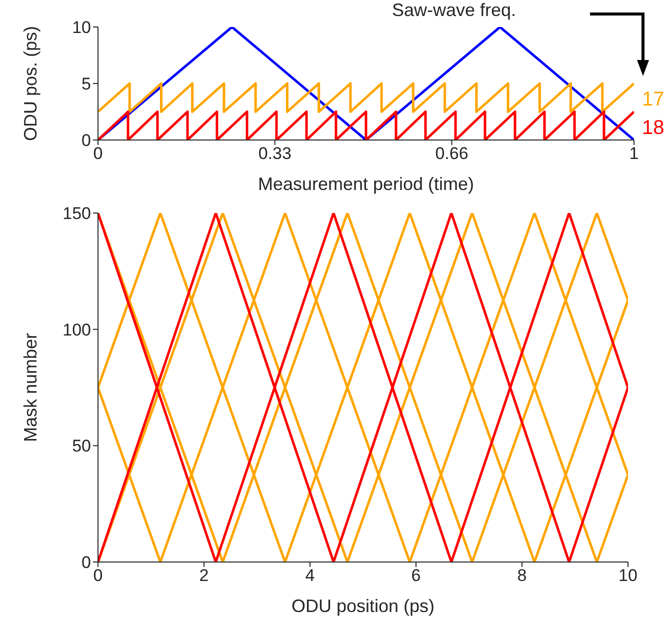 This screenshot has width=665, height=639. I want to click on y-tick-label: 50, so click(81, 446).